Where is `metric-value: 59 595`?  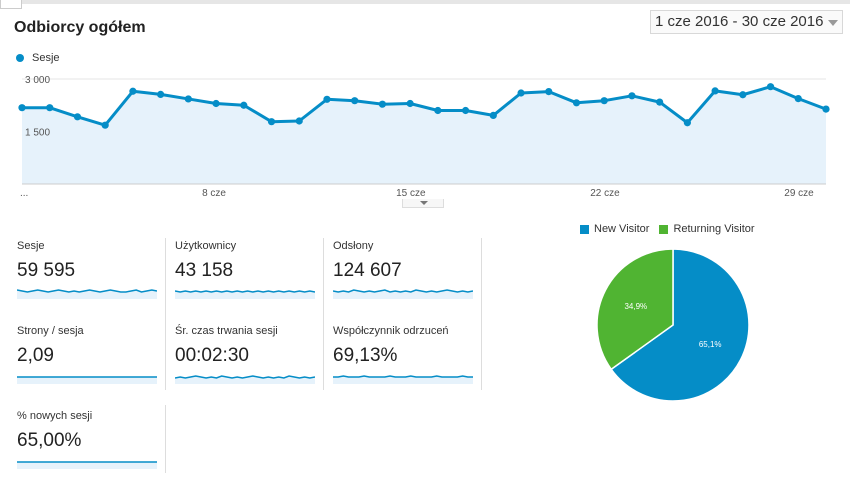
metric-value: 59 595 is located at coordinates (46, 270).